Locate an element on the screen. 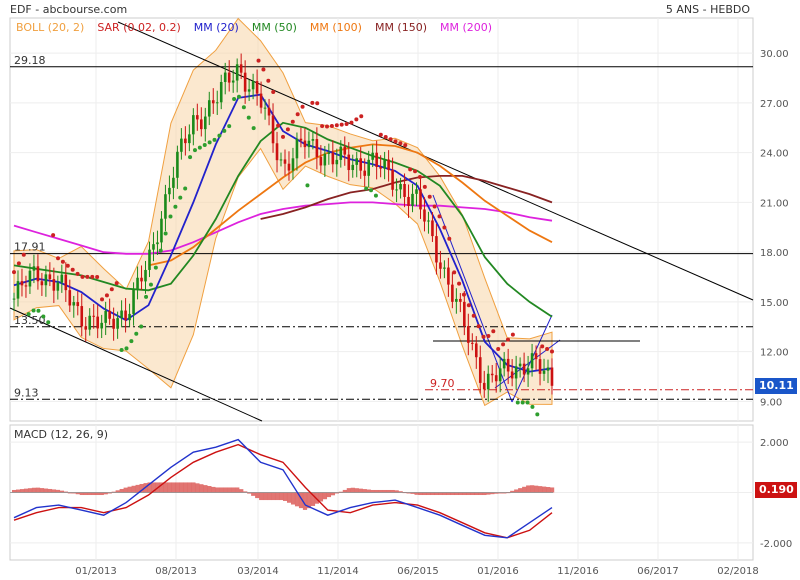 The image size is (800, 580). macd-last-badge: 0.190 is located at coordinates (776, 490).